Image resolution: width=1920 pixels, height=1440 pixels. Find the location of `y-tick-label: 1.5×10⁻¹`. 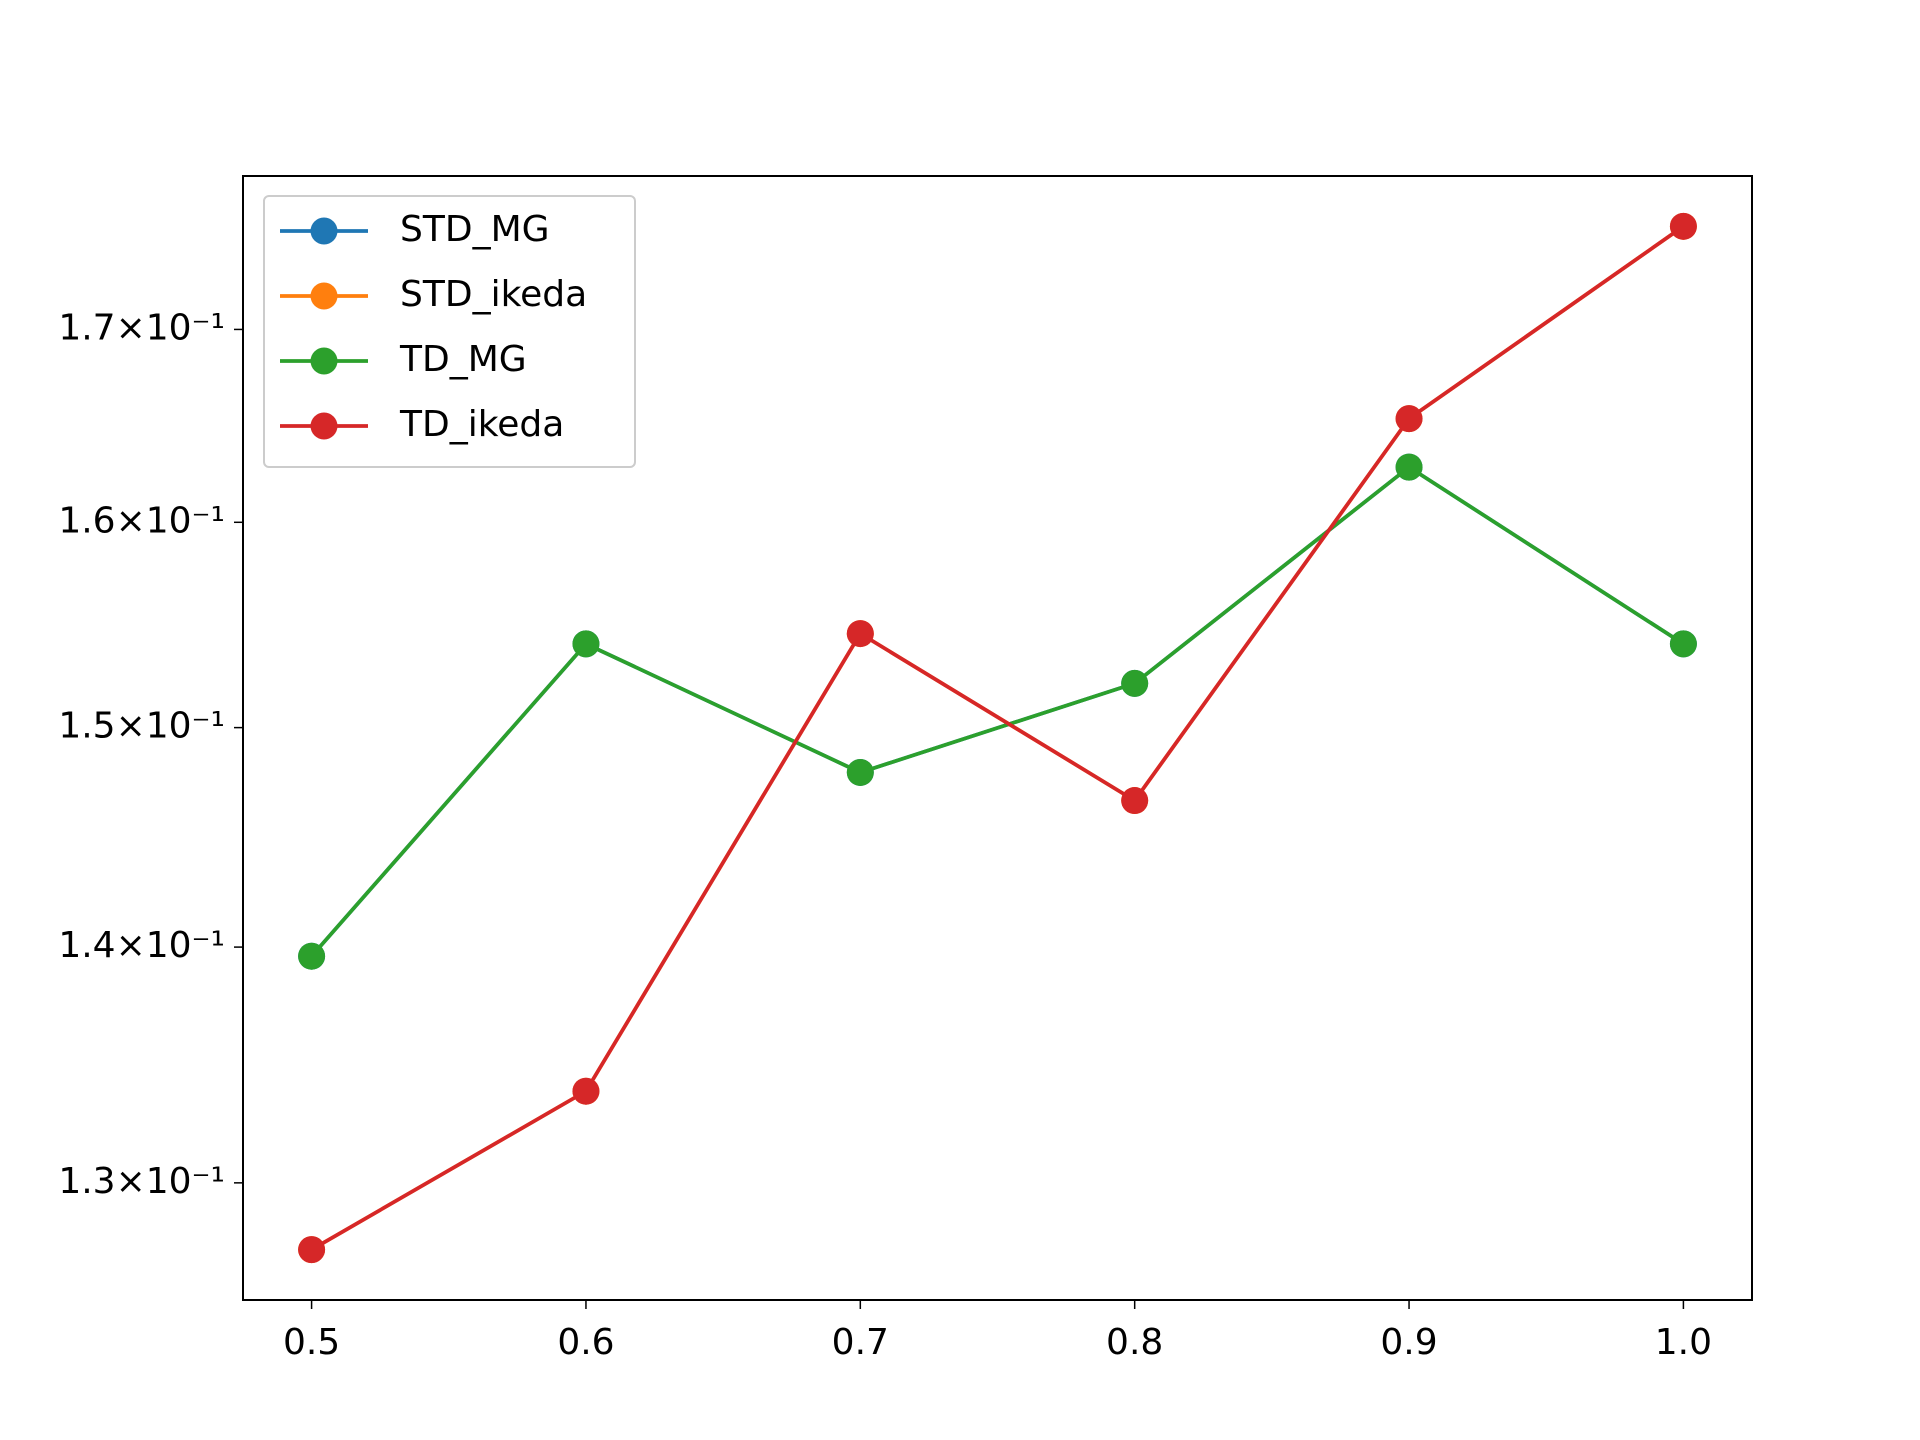

y-tick-label: 1.5×10⁻¹ is located at coordinates (141, 726).